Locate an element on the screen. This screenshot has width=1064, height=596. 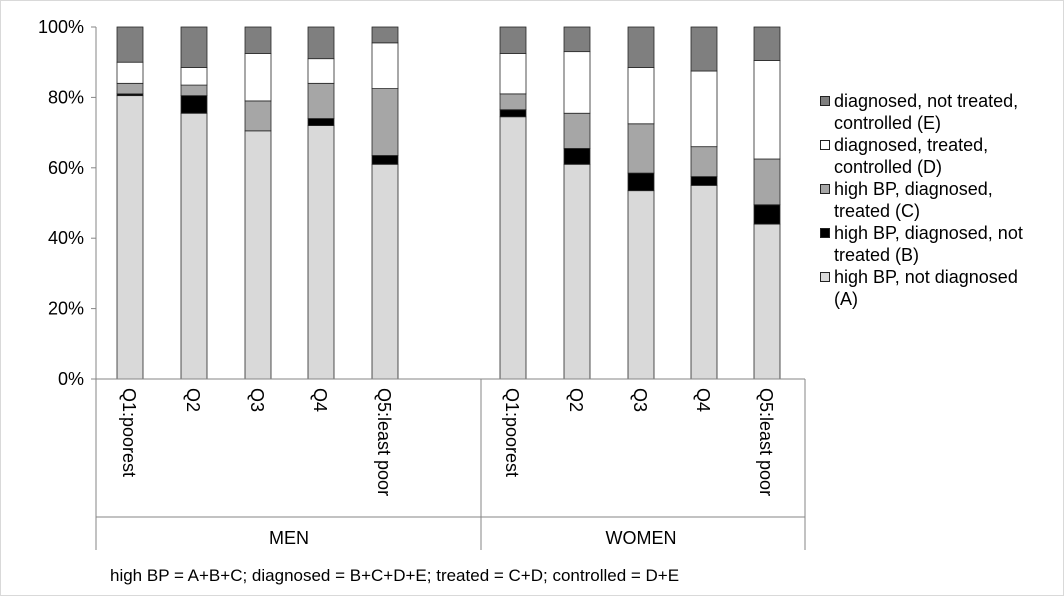
legend-label: treated (B) is located at coordinates (877, 255).